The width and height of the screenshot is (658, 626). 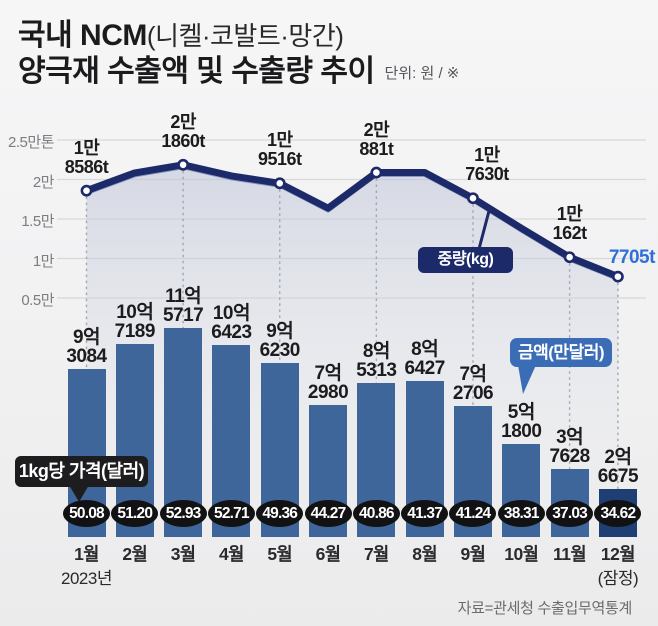 I want to click on amount-bar-label: 11억 5717, so click(x=183, y=306).